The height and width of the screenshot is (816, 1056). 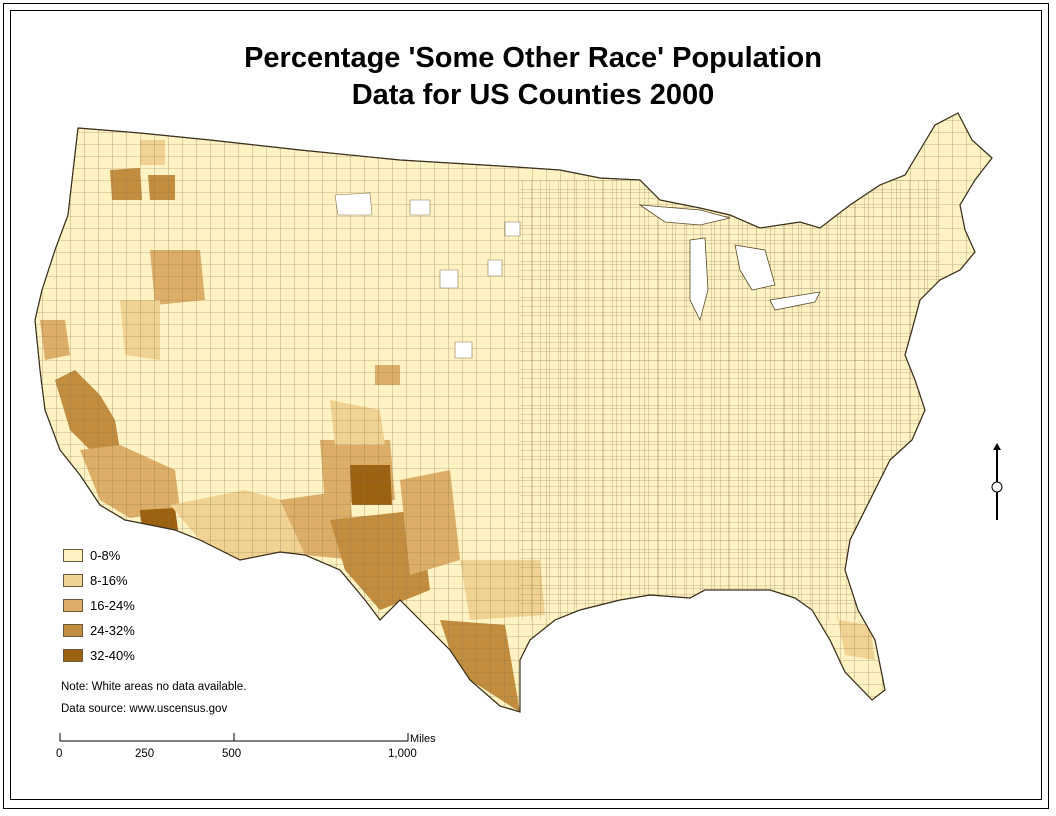 What do you see at coordinates (495, 268) in the screenshot?
I see `no-data-area-mt` at bounding box center [495, 268].